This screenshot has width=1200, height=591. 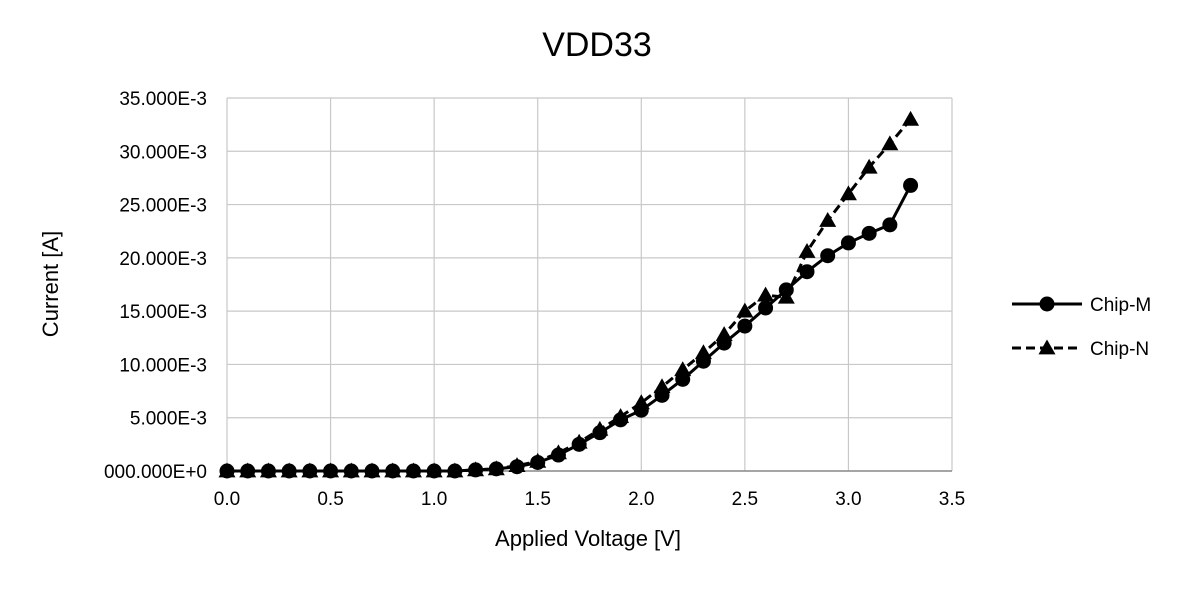 I want to click on x-tick-label: 1.5, so click(x=538, y=499).